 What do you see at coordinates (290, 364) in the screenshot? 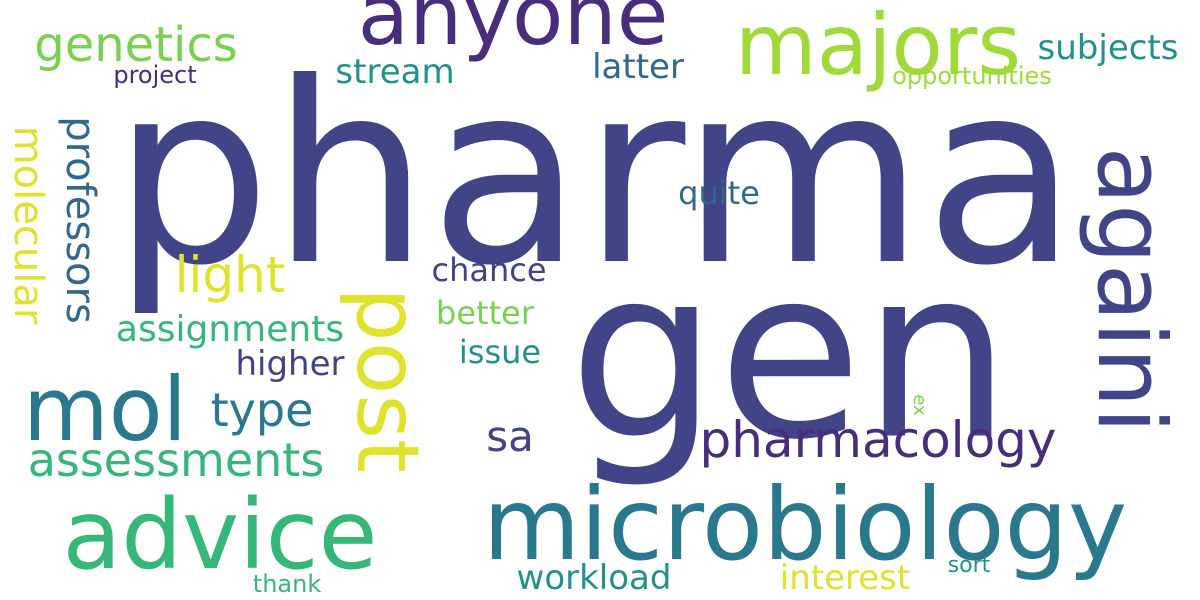
I see `word-higher: higher` at bounding box center [290, 364].